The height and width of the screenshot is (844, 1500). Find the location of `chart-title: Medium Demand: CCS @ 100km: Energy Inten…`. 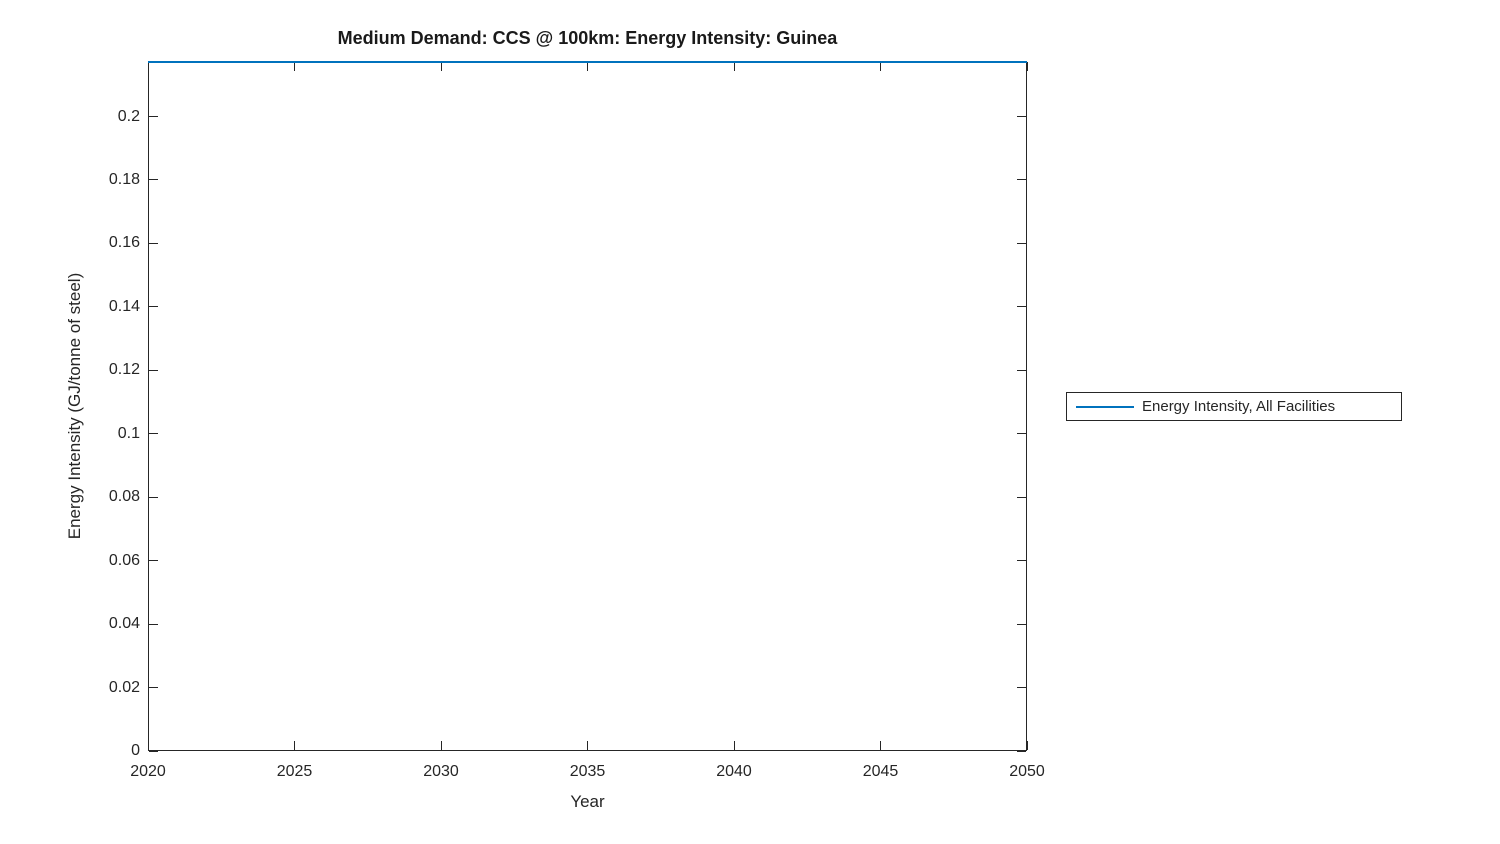

chart-title: Medium Demand: CCS @ 100km: Energy Inten… is located at coordinates (587, 38).